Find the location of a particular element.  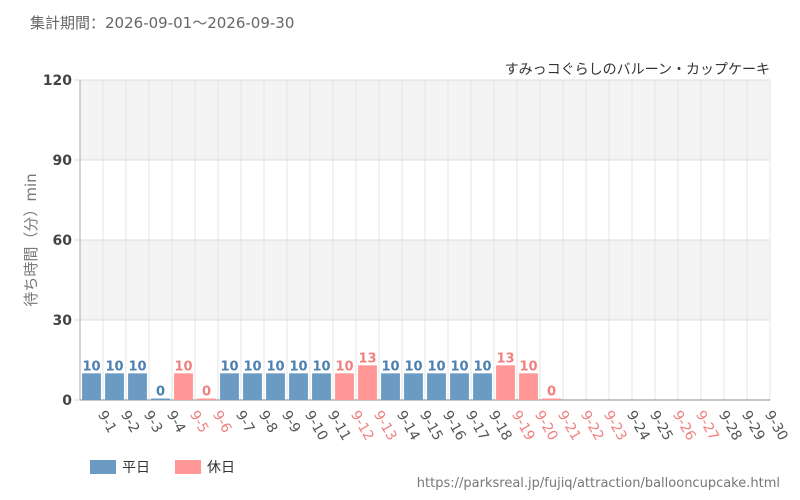

x-tick-label: 9-2 is located at coordinates (129, 422).